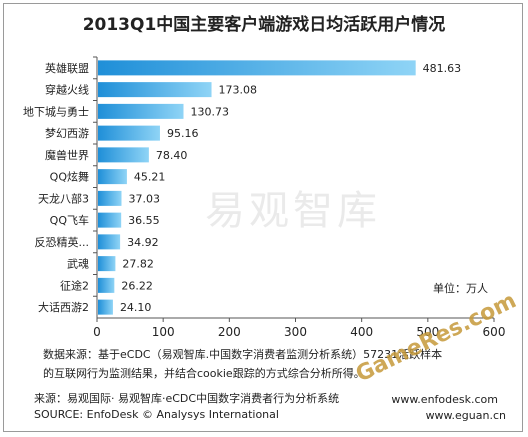 This screenshot has height=437, width=528. What do you see at coordinates (137, 285) in the screenshot?
I see `value-label: 26.22` at bounding box center [137, 285].